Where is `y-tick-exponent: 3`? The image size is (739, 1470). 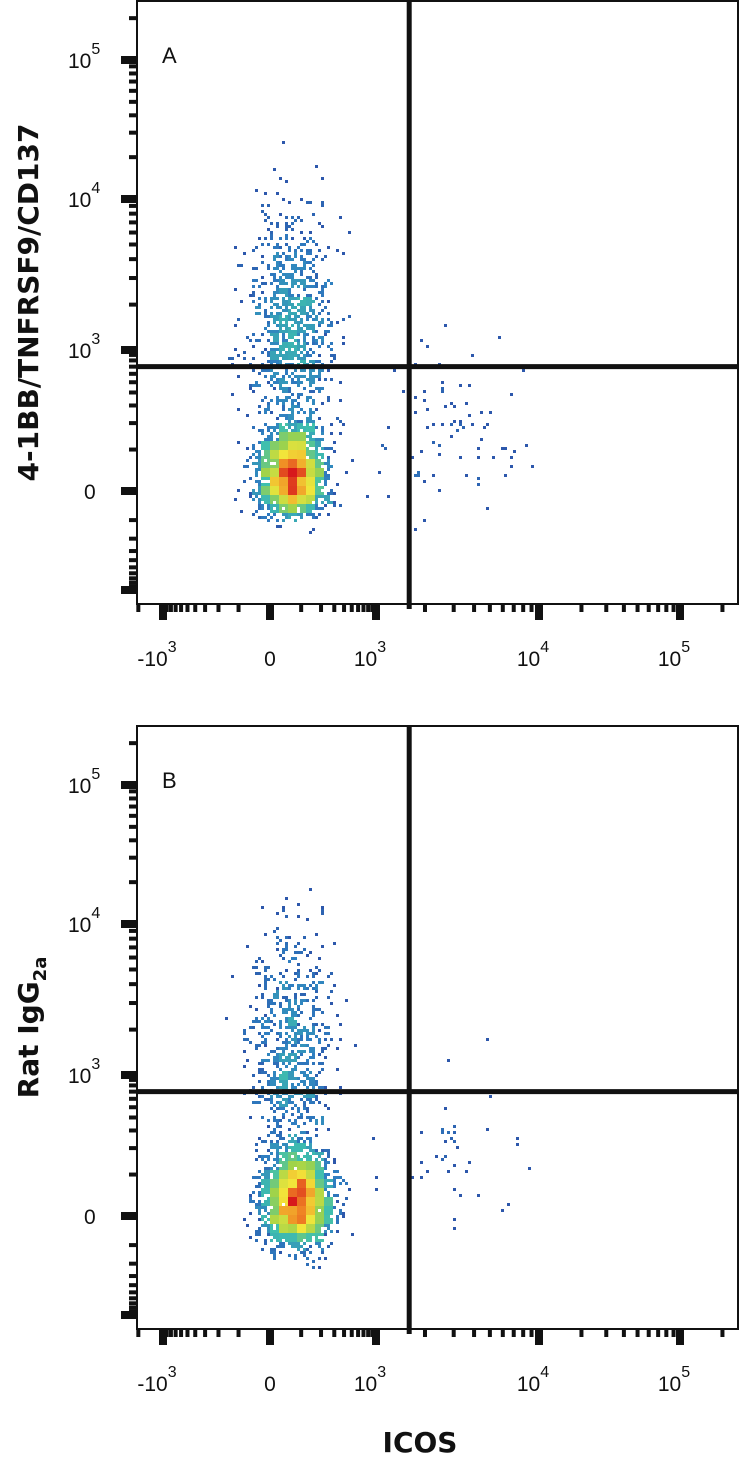 y-tick-exponent: 3 is located at coordinates (95, 1064).